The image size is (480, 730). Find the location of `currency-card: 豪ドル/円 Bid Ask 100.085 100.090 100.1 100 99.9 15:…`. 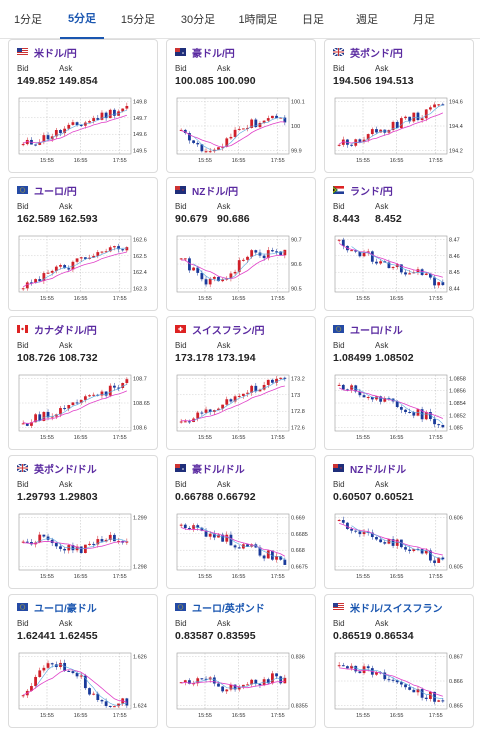

currency-card: 豪ドル/円 Bid Ask 100.085 100.090 100.1 100 99.9 15:… is located at coordinates (241, 106).